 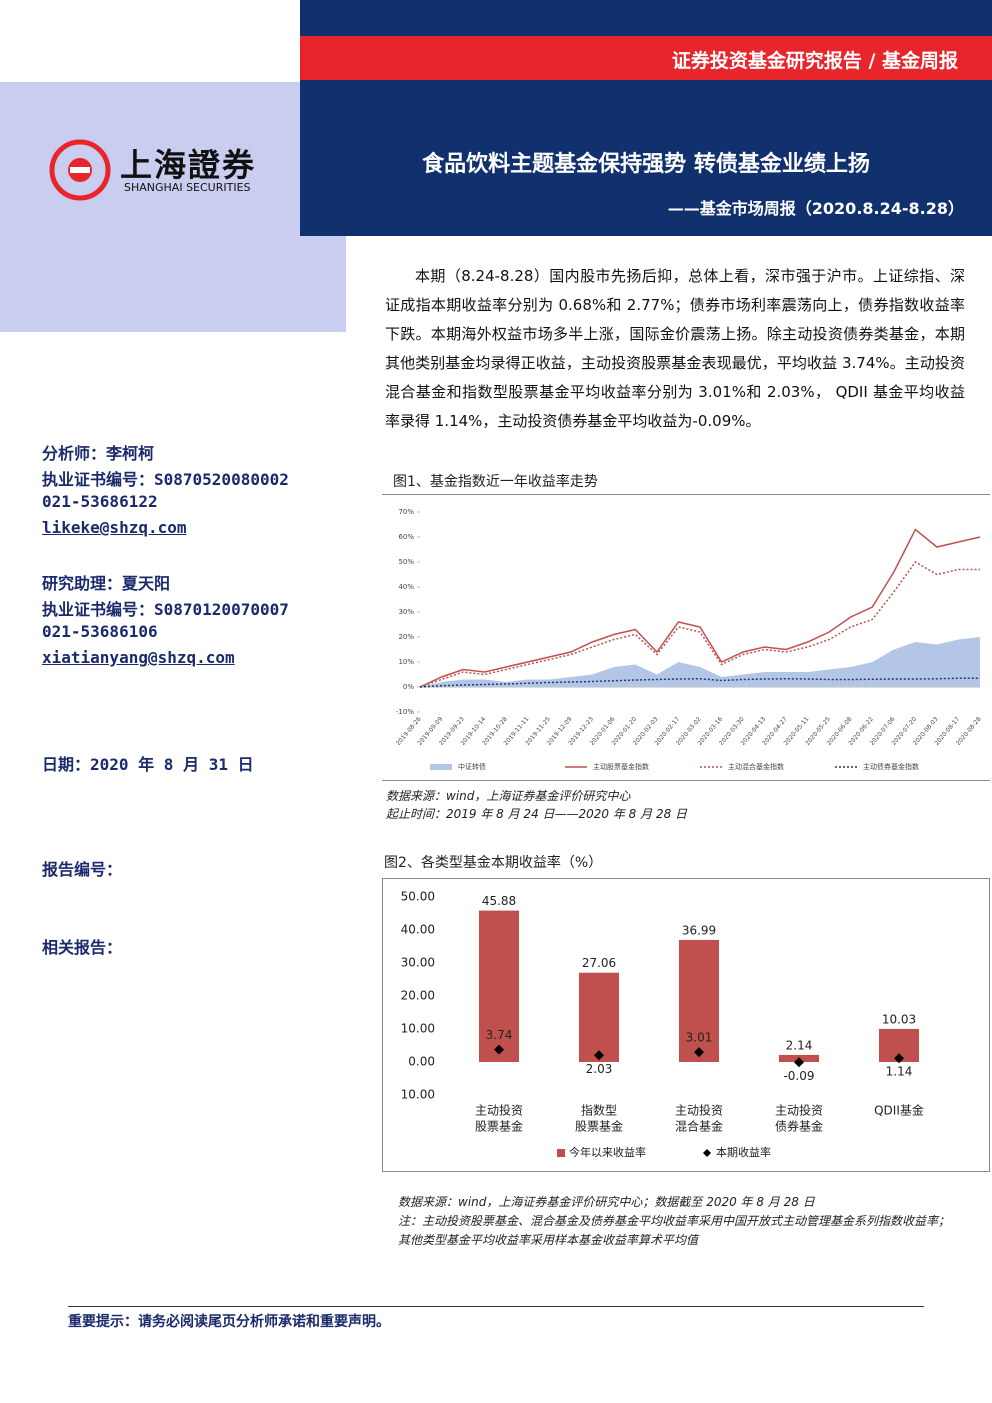 What do you see at coordinates (599, 1110) in the screenshot?
I see `x-tick-label: 指数型` at bounding box center [599, 1110].